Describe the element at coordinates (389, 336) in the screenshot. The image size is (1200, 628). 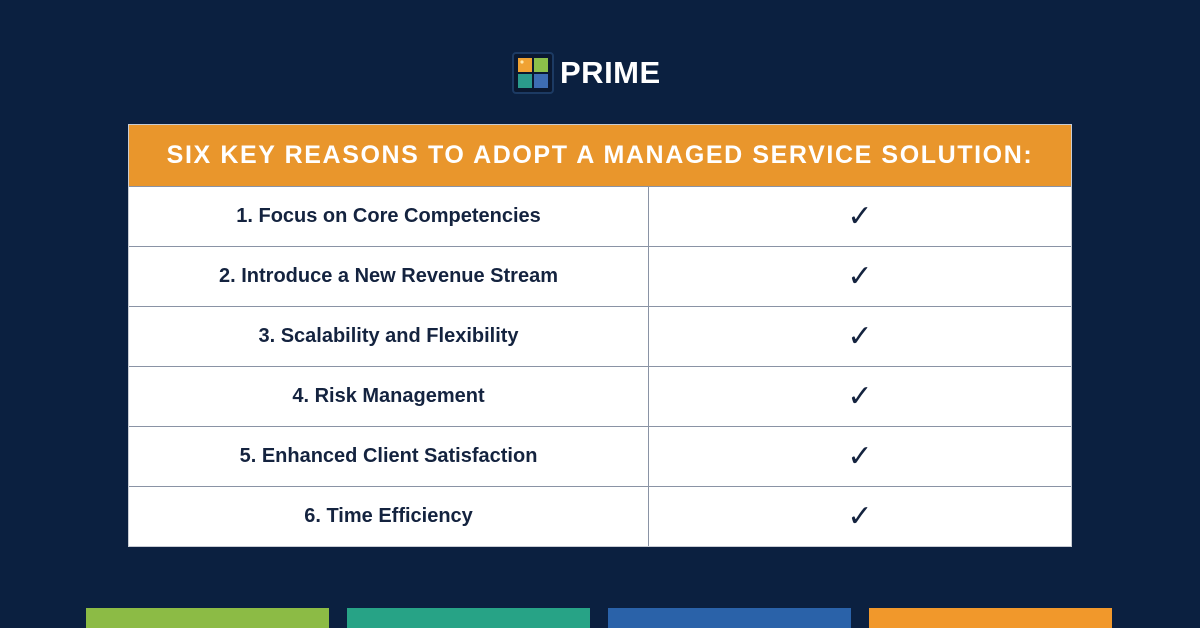
I see `reason-label: 3. Scalability and Flexibility` at that location.